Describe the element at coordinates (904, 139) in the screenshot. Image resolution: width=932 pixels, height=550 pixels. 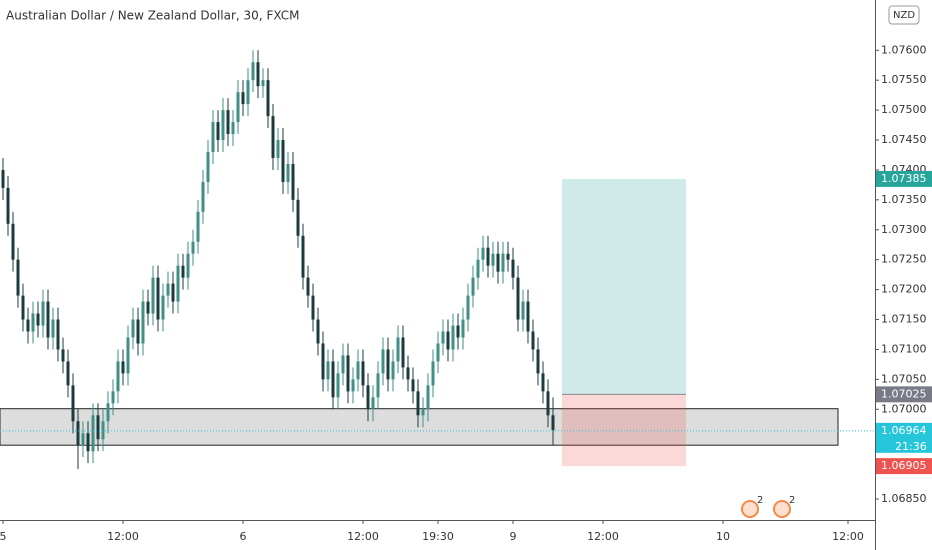
I see `y-tick-label: 1.07450` at that location.